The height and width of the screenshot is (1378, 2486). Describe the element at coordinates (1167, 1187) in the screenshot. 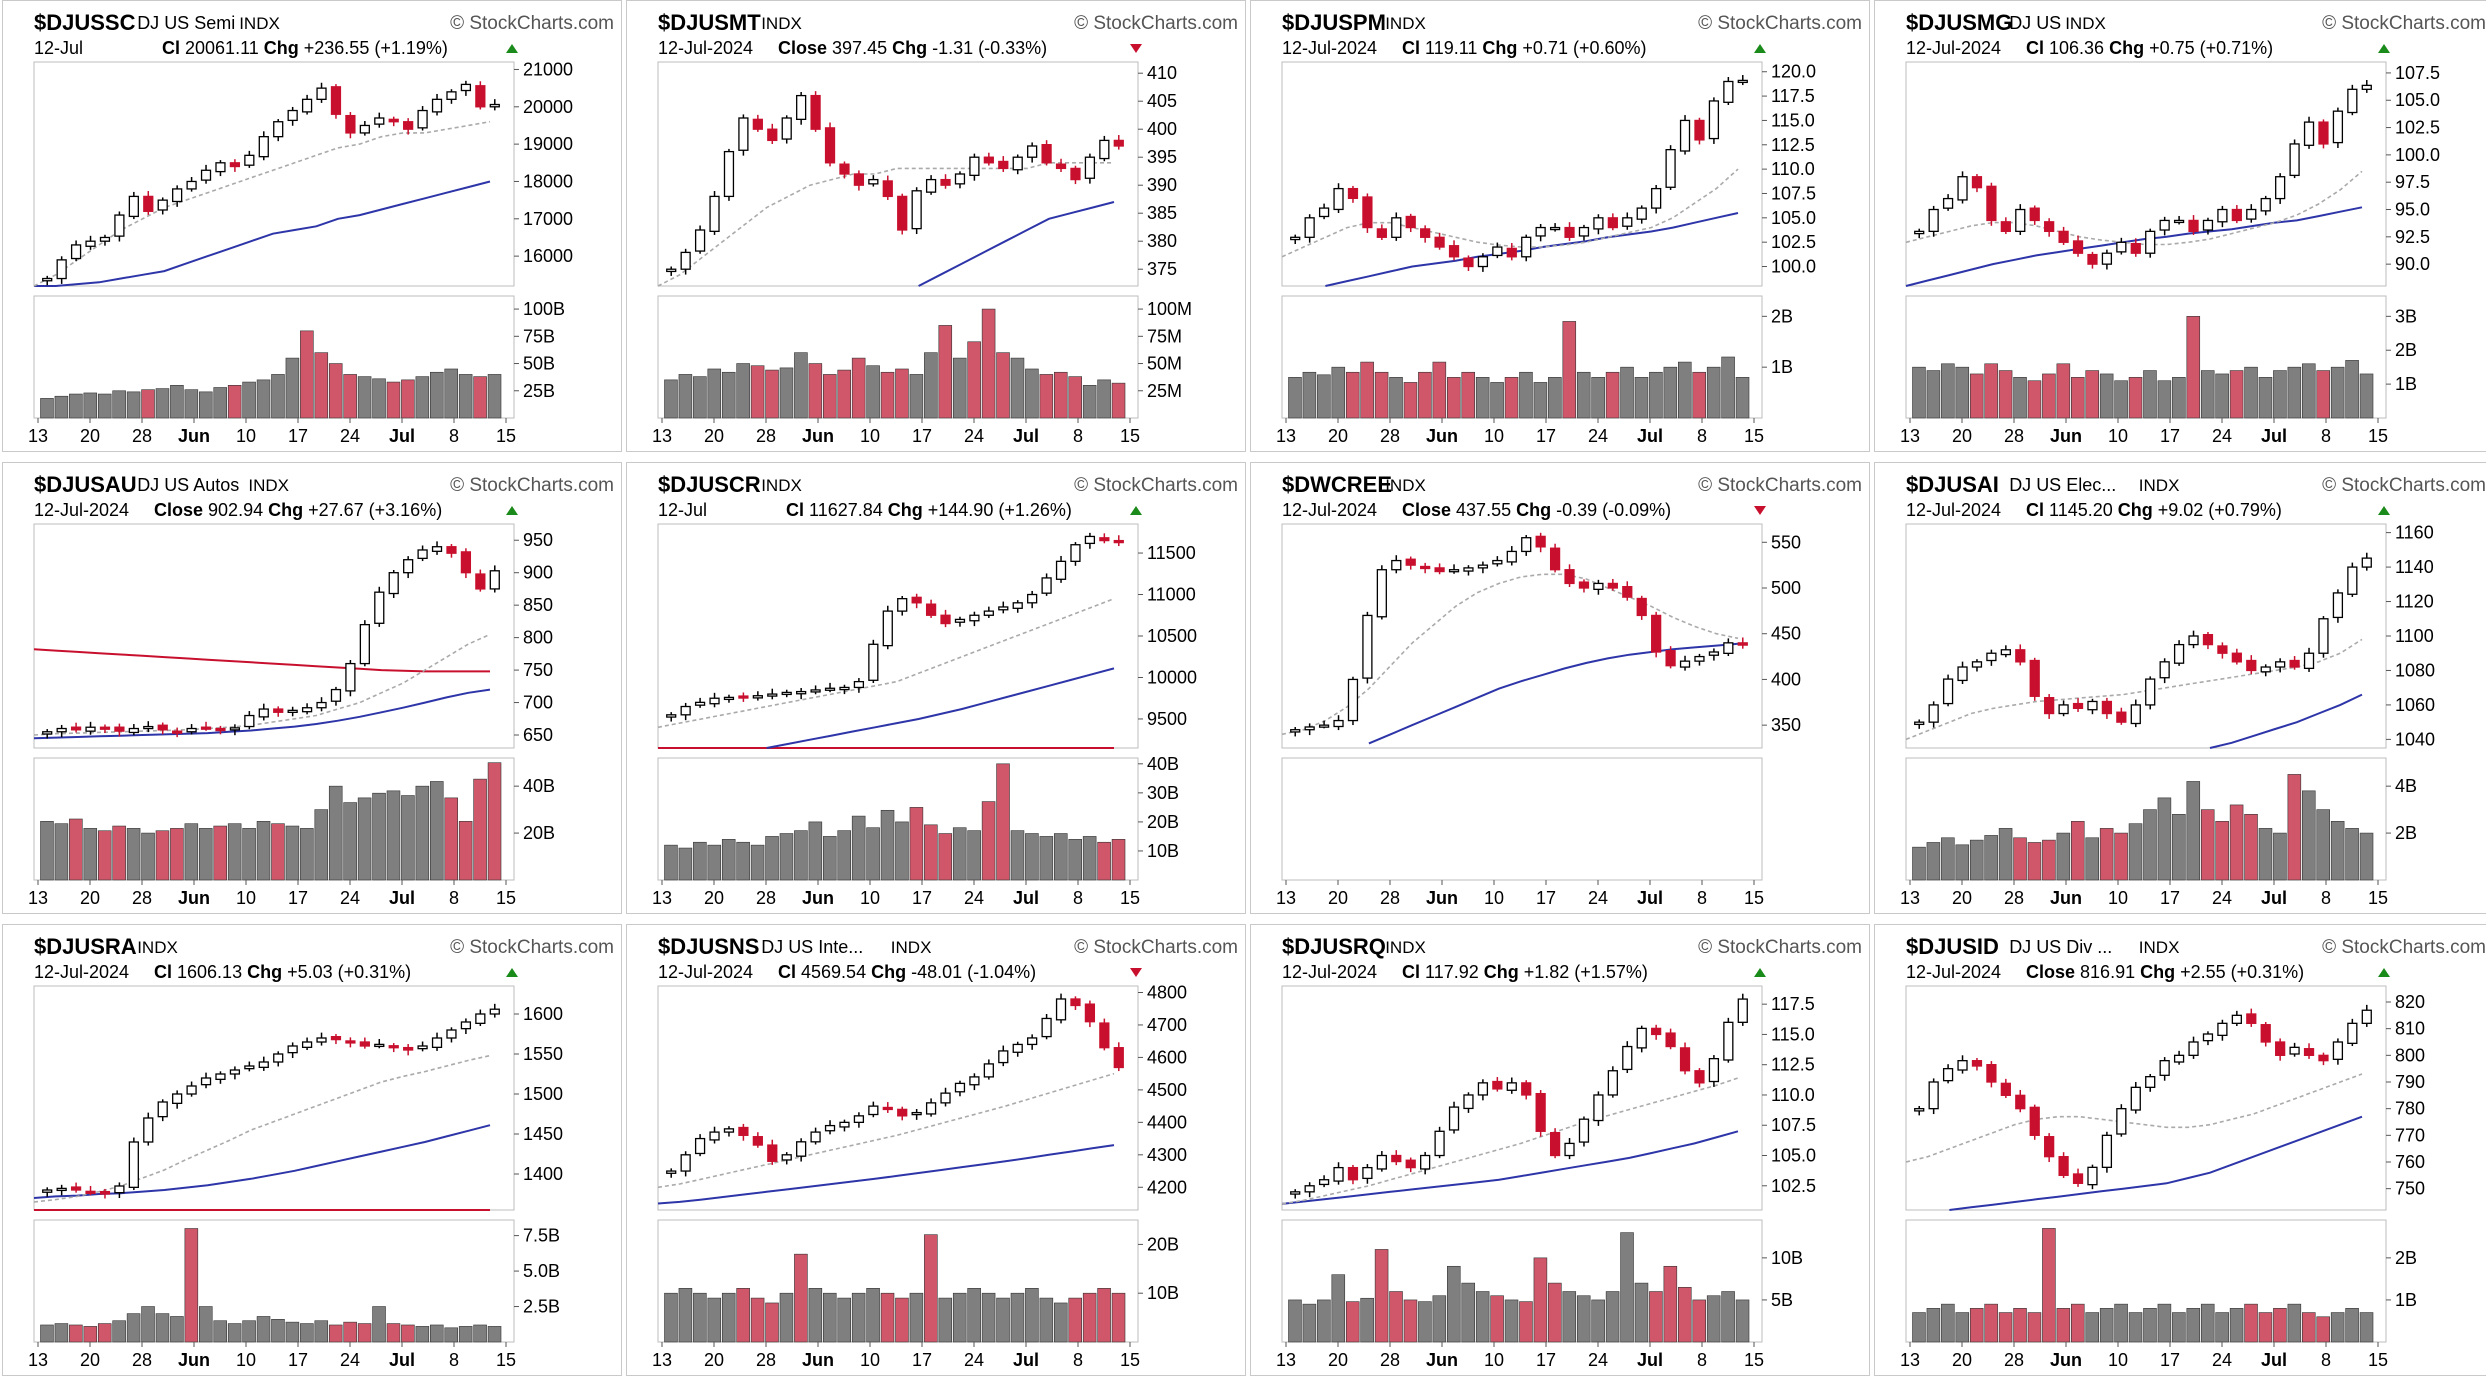

I see `price-tick-label: 4200` at that location.